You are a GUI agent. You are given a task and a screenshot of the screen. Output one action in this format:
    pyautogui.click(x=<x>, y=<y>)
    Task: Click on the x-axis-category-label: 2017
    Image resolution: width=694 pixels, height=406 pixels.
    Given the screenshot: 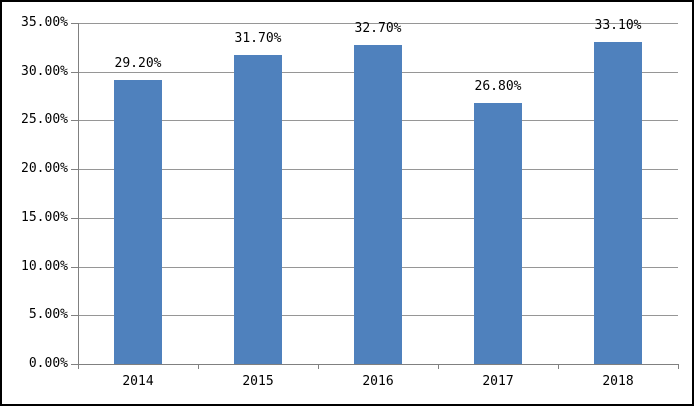 What is the action you would take?
    pyautogui.click(x=498, y=381)
    